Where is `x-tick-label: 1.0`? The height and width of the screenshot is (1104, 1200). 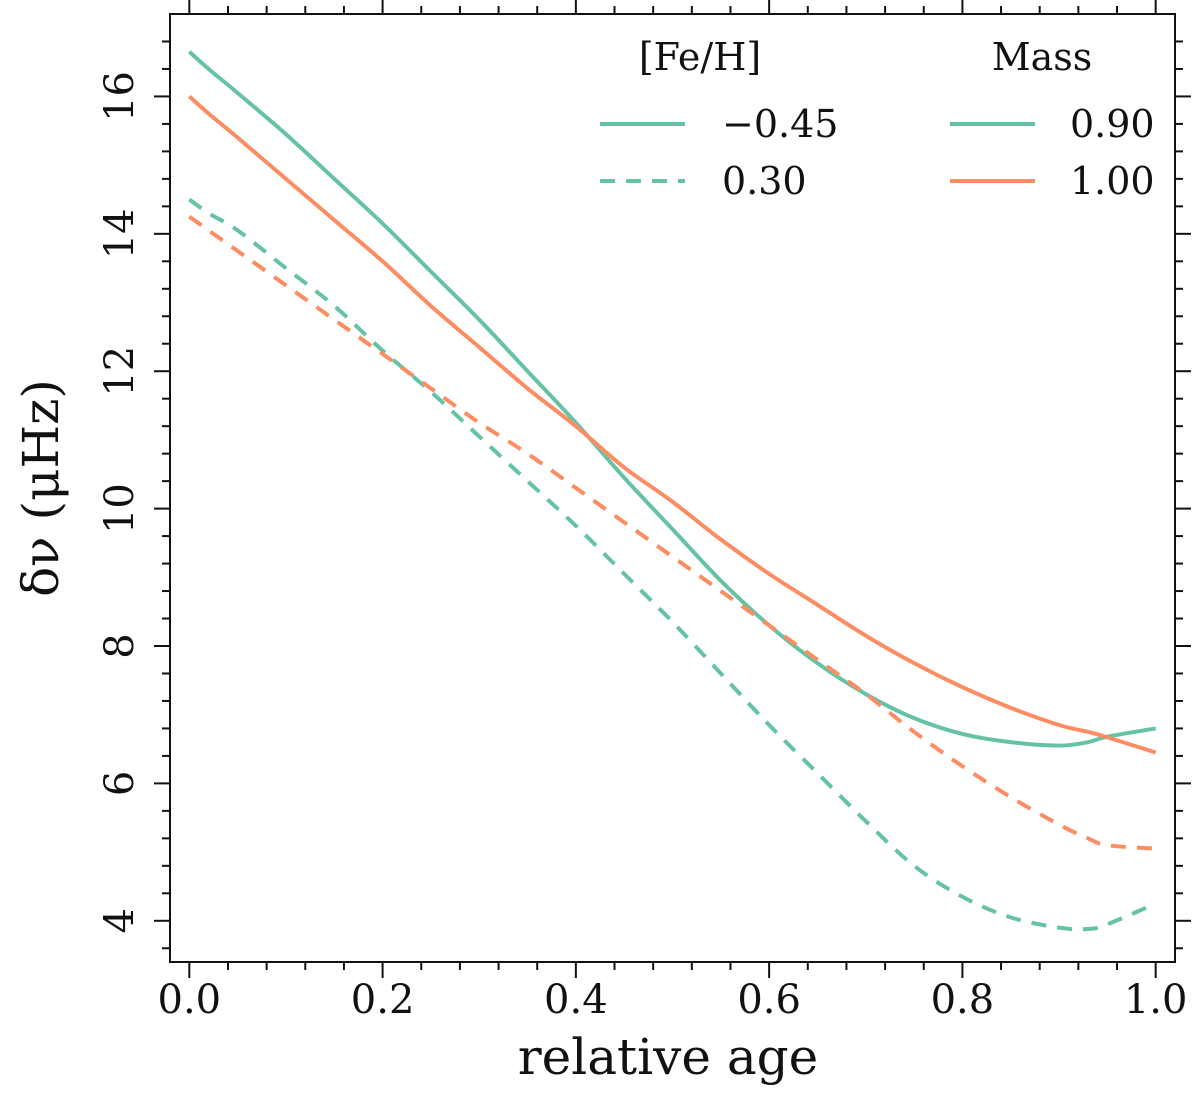
x-tick-label: 1.0 is located at coordinates (1156, 1000).